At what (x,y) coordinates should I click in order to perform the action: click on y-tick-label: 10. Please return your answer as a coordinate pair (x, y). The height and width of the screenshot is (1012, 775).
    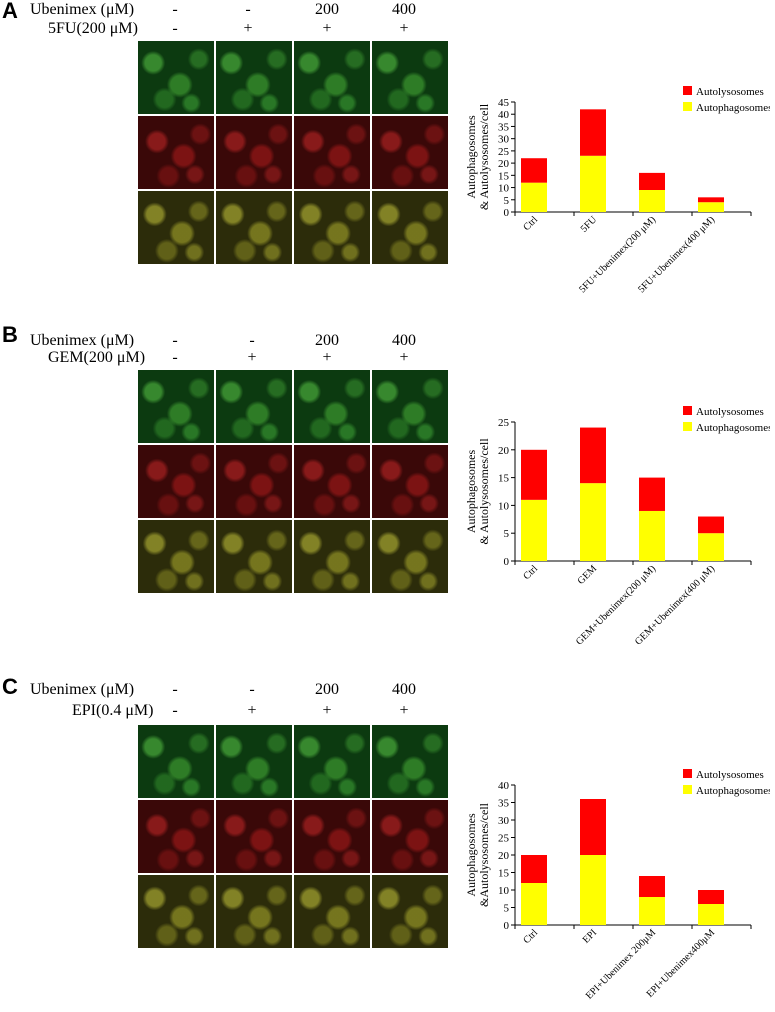
    Looking at the image, I should click on (504, 891).